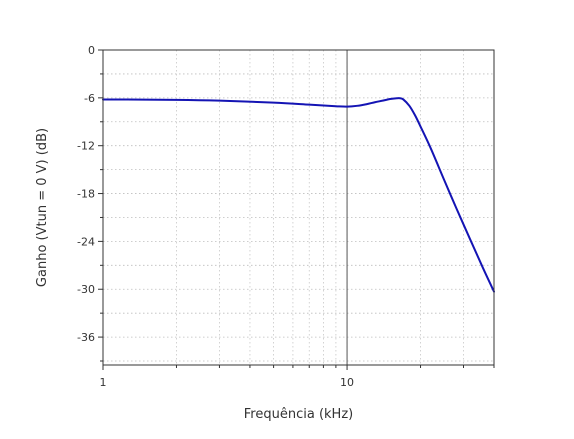 This screenshot has width=574, height=439. What do you see at coordinates (298, 414) in the screenshot?
I see `x-axis-title: Frequência (kHz)` at bounding box center [298, 414].